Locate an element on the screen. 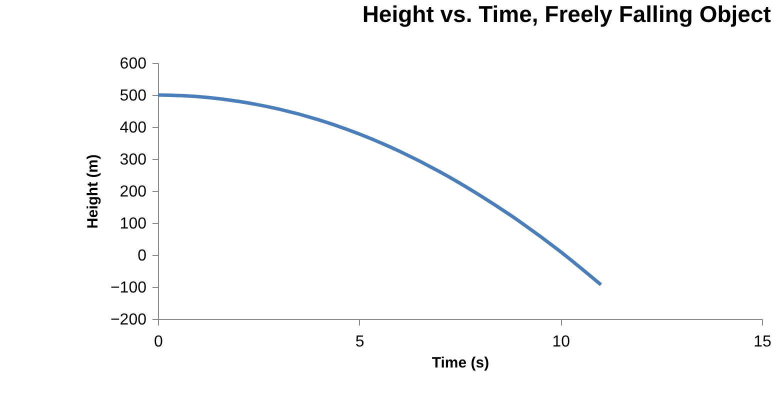 The image size is (778, 408). y-tick-label: 100 is located at coordinates (133, 224).